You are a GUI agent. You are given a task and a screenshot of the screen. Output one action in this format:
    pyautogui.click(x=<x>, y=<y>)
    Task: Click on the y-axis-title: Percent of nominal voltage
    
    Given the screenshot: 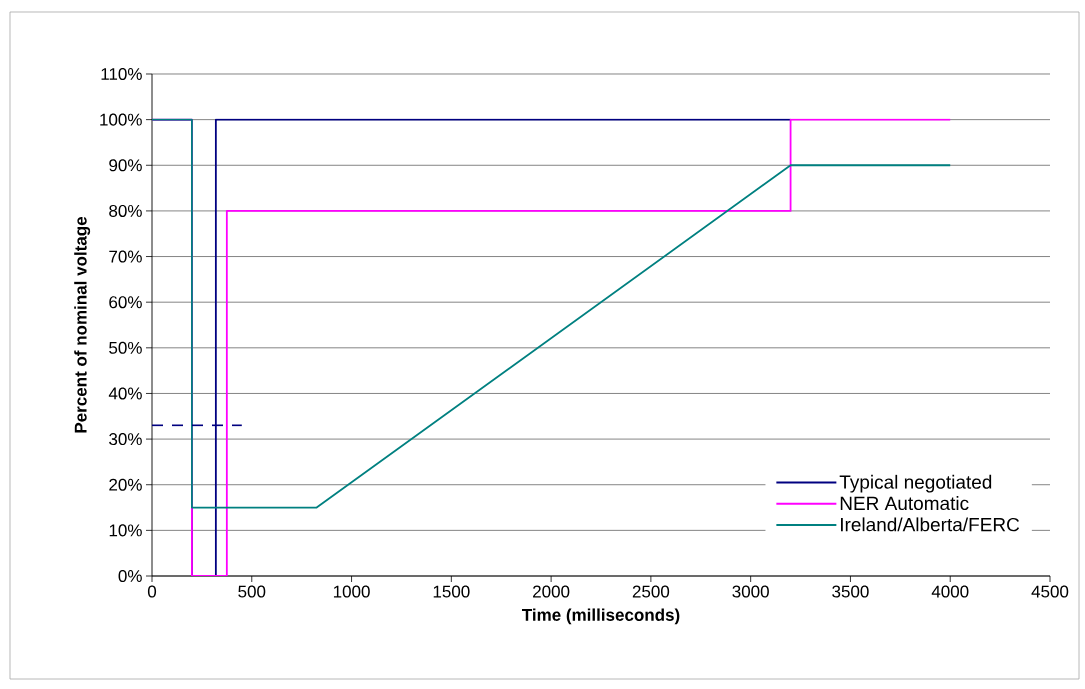 What is the action you would take?
    pyautogui.click(x=82, y=324)
    